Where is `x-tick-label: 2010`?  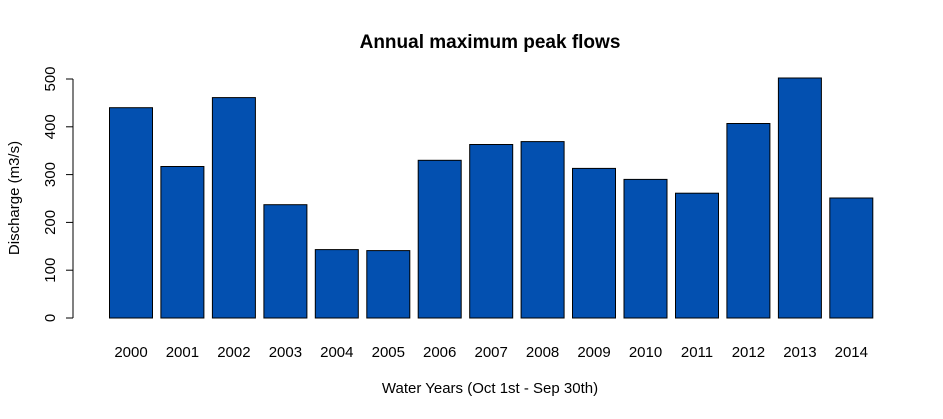
x-tick-label: 2010 is located at coordinates (645, 352).